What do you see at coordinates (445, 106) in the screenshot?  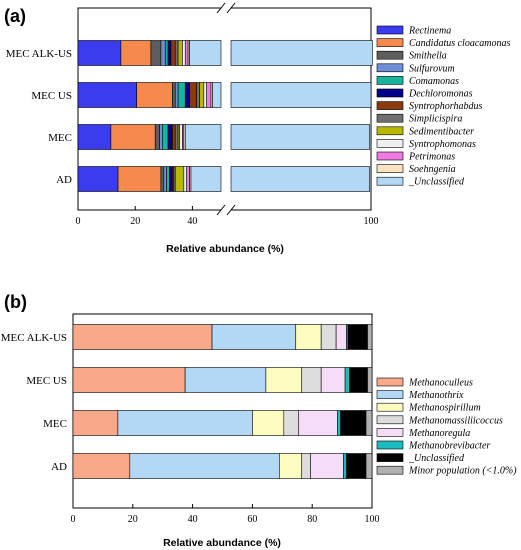 I see `legend-label-syntrophorhabdus: Syntrophorhabdus` at bounding box center [445, 106].